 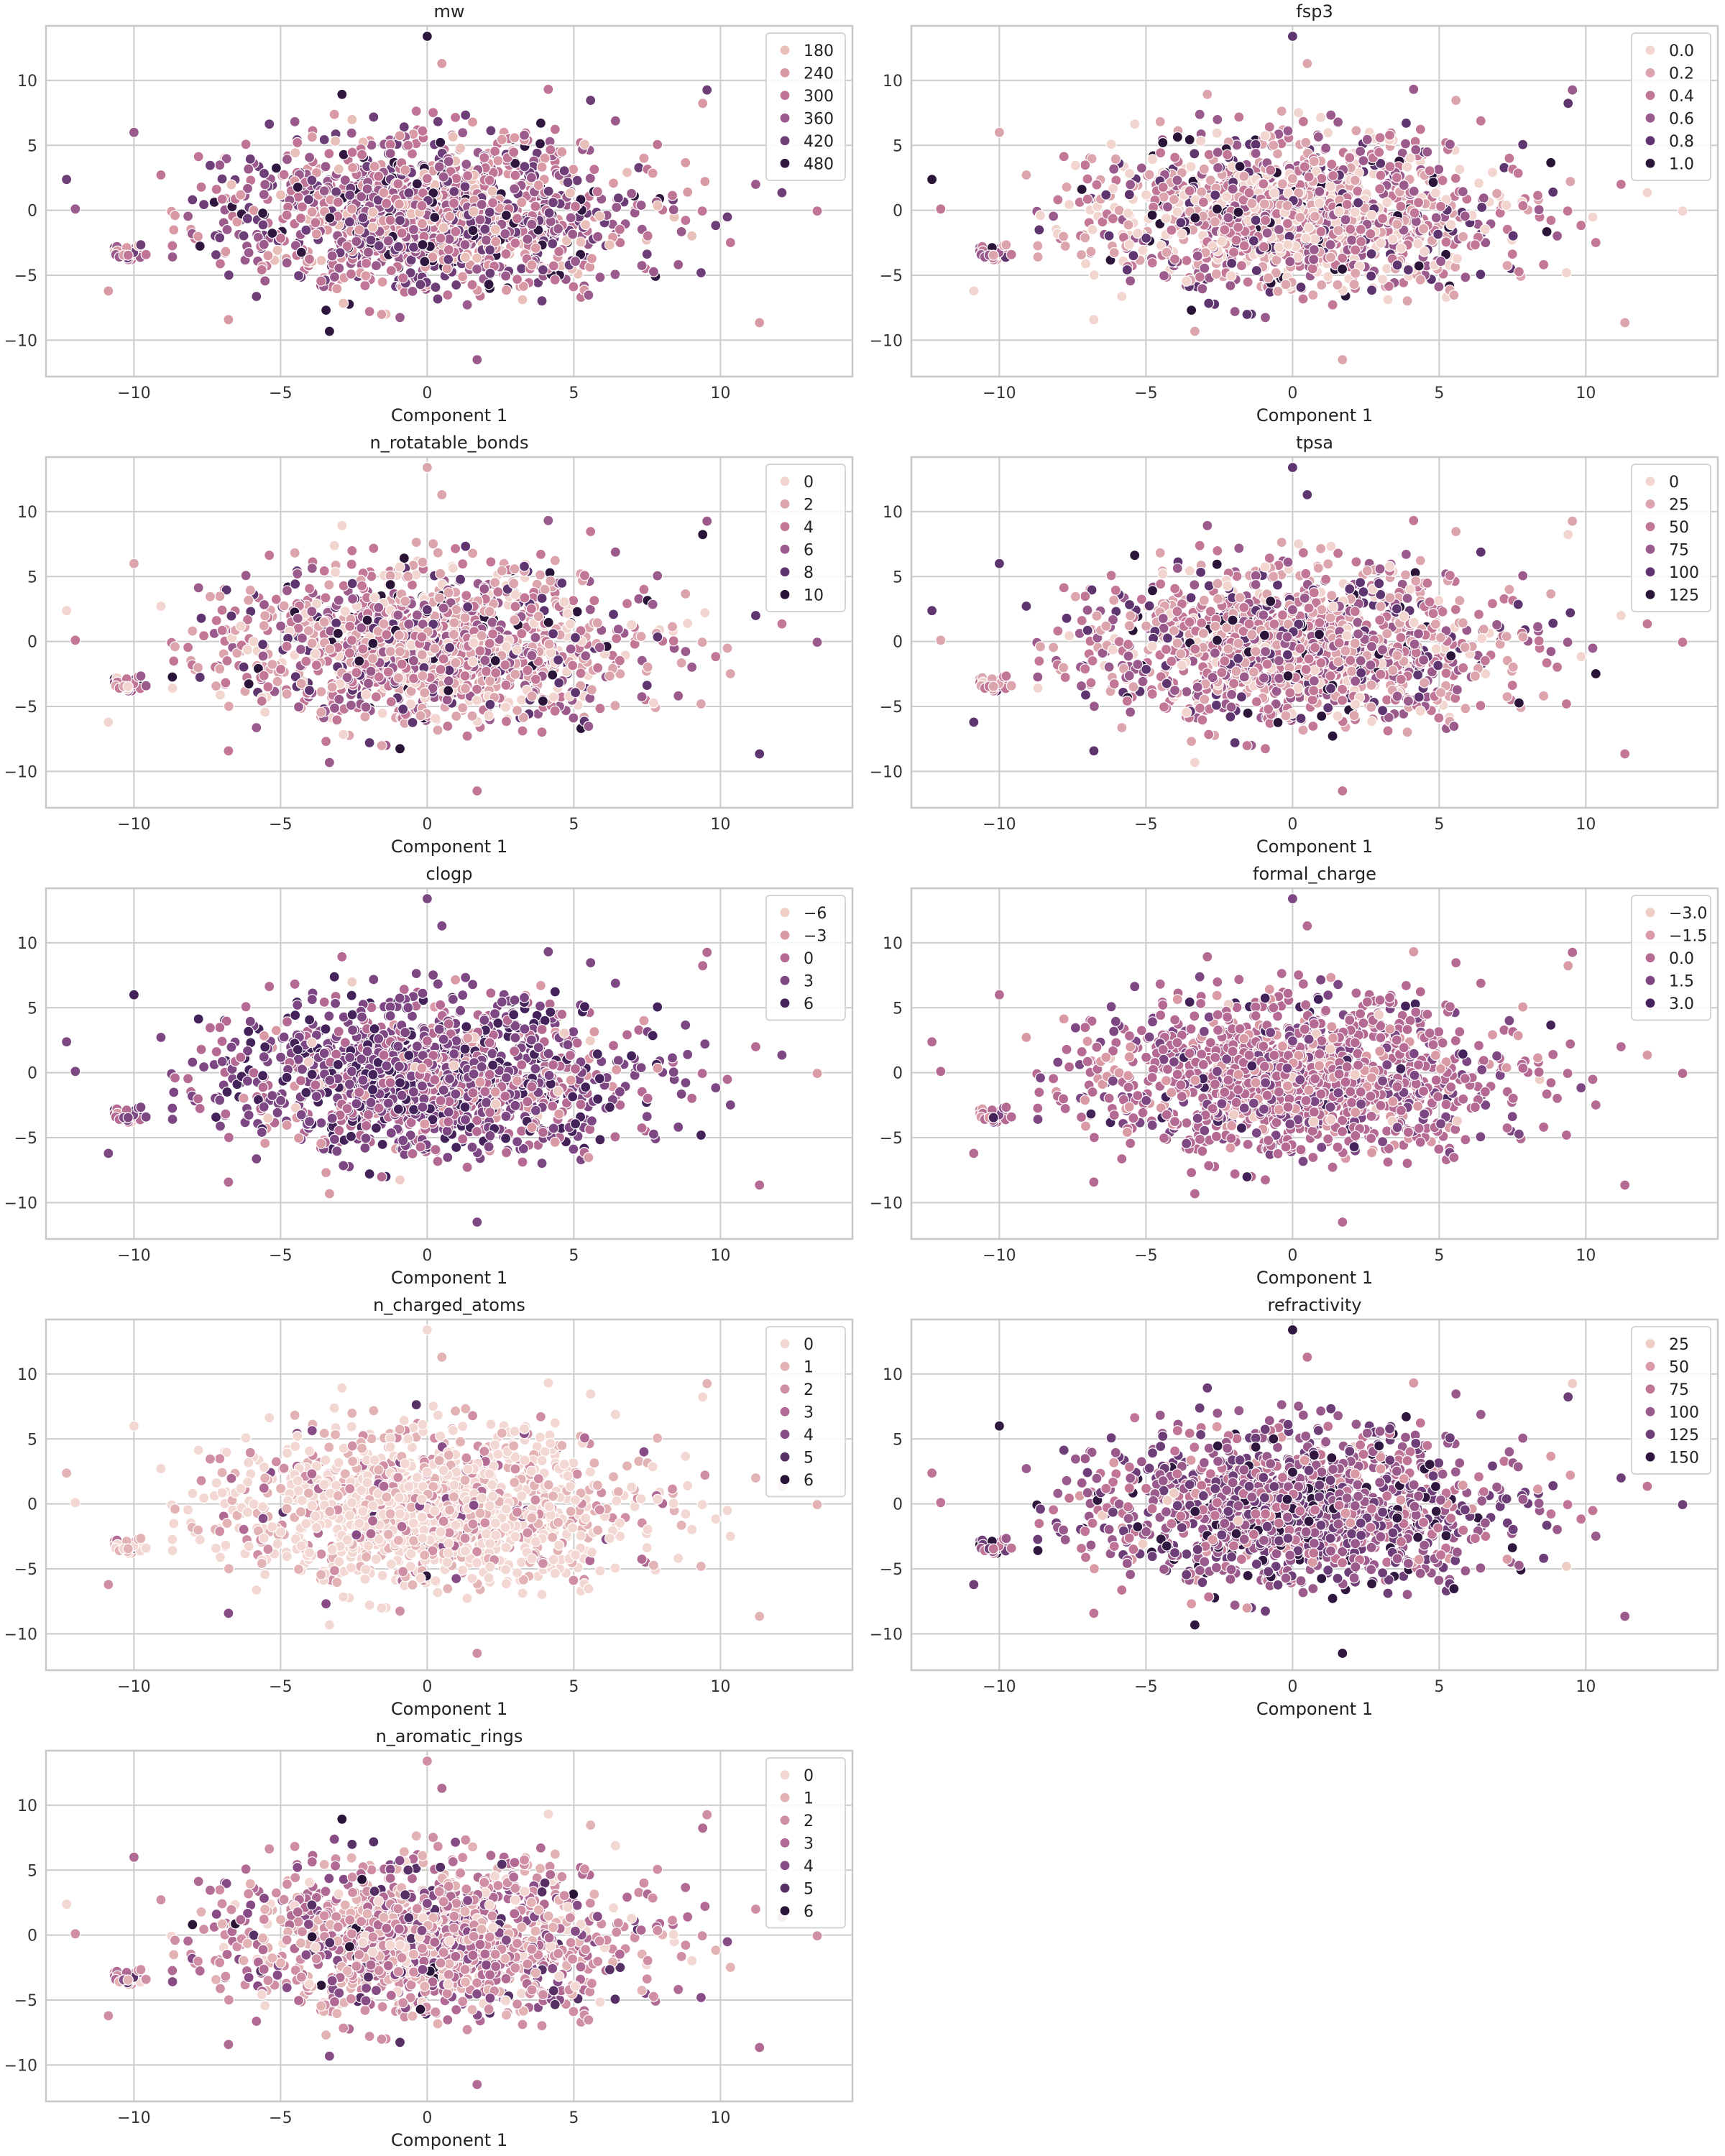 I want to click on legend-entry-label: 8, so click(x=809, y=573).